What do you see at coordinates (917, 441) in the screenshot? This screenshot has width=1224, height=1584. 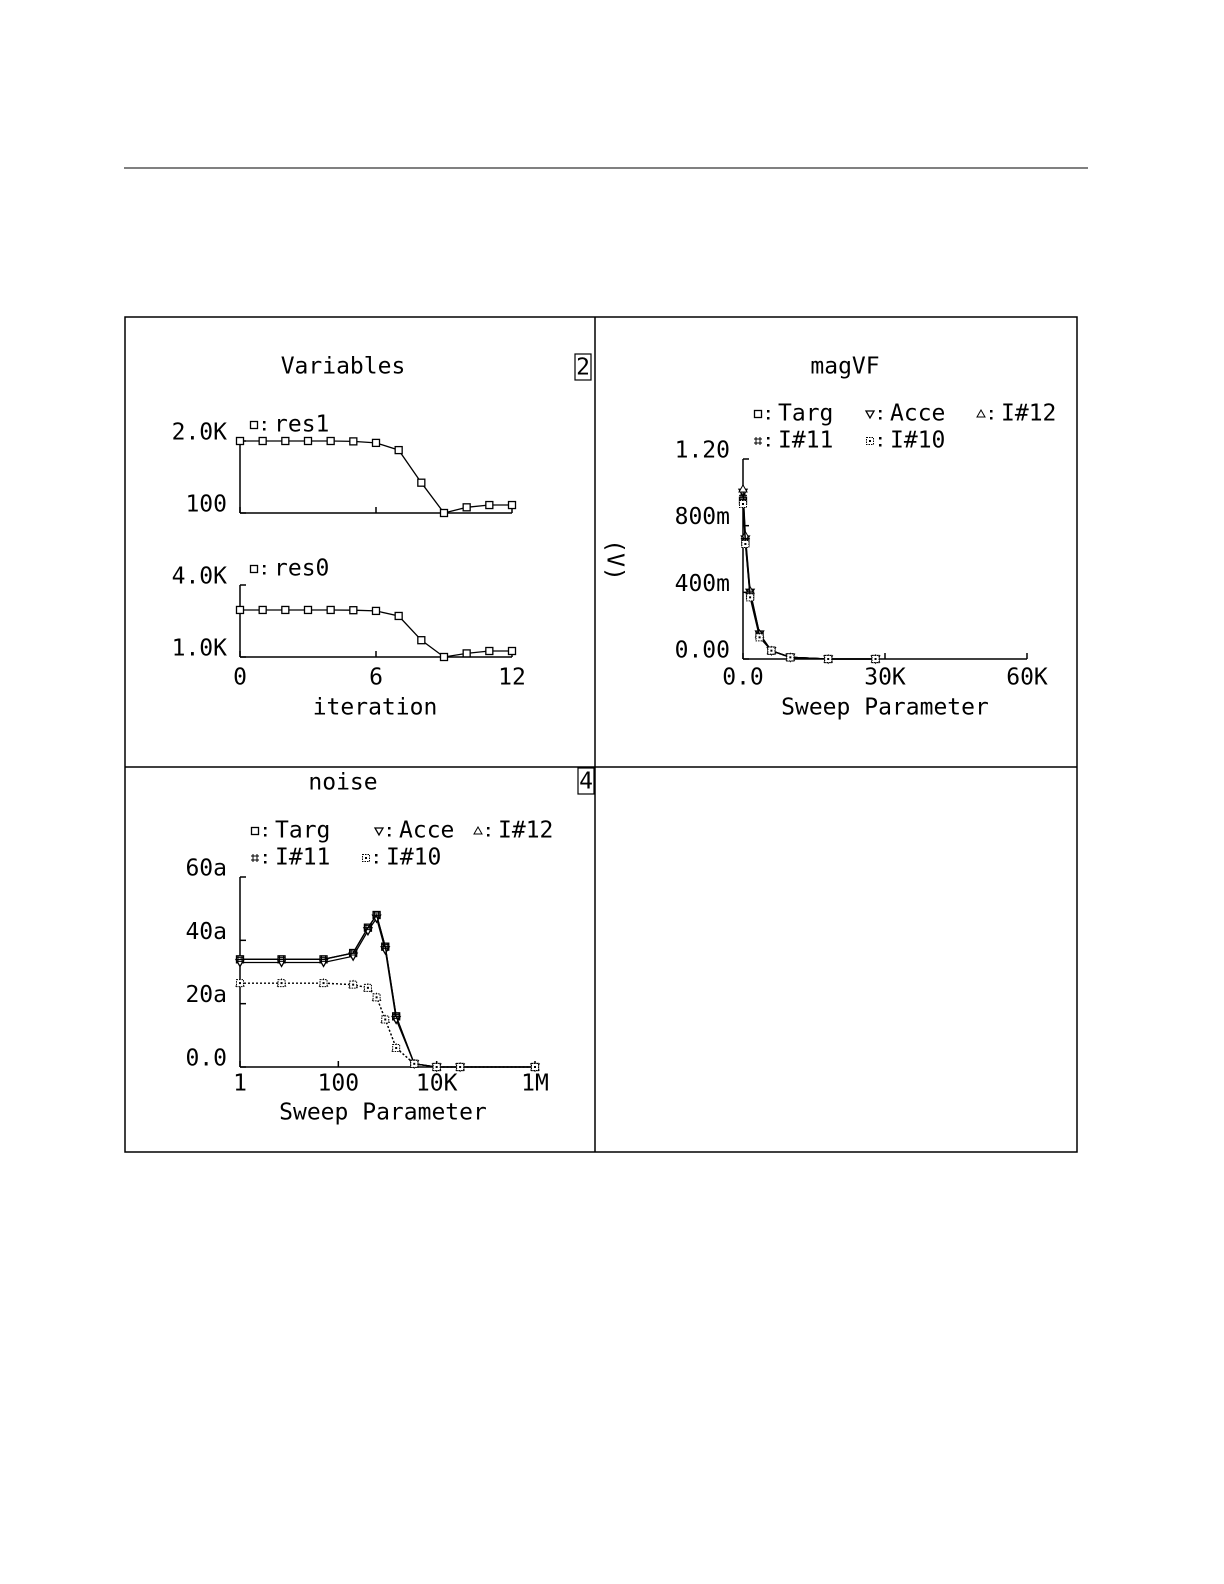 I see `legend-label: I#10` at bounding box center [917, 441].